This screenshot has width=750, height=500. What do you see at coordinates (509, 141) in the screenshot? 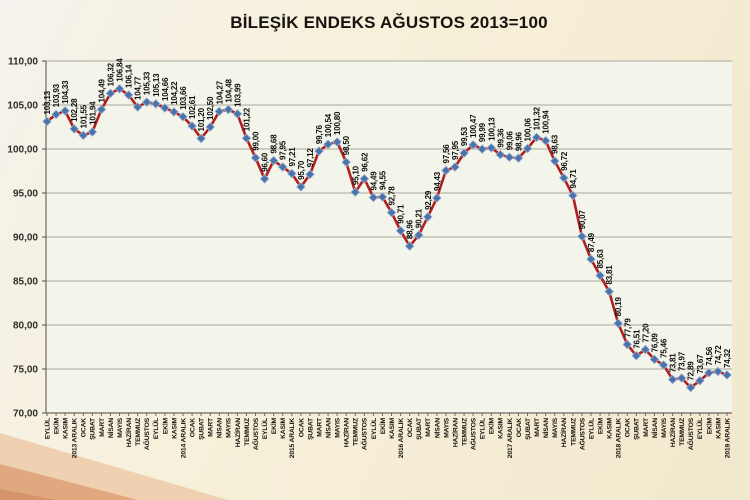
I see `data-point-label: 99,06` at bounding box center [509, 141].